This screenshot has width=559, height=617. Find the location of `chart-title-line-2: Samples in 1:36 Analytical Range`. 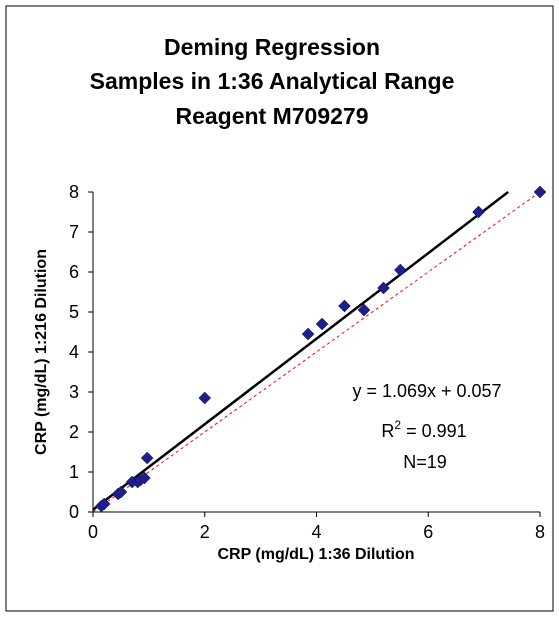

chart-title-line-2: Samples in 1:36 Analytical Range is located at coordinates (272, 81).